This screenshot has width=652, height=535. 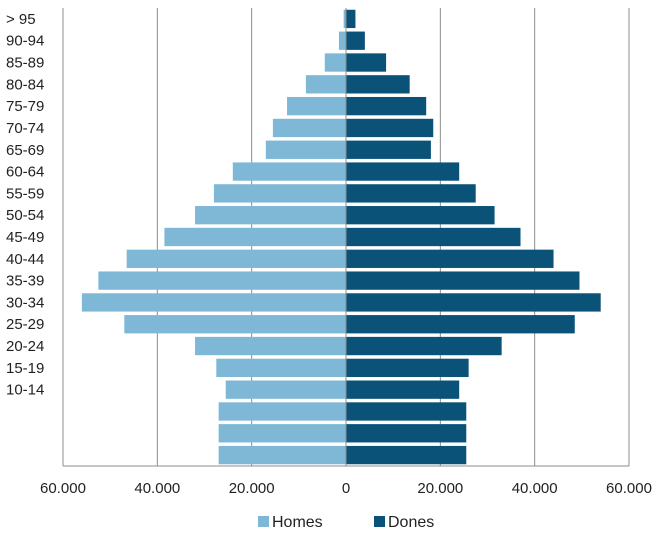 What do you see at coordinates (297, 522) in the screenshot?
I see `legend-label-homes: Homes` at bounding box center [297, 522].